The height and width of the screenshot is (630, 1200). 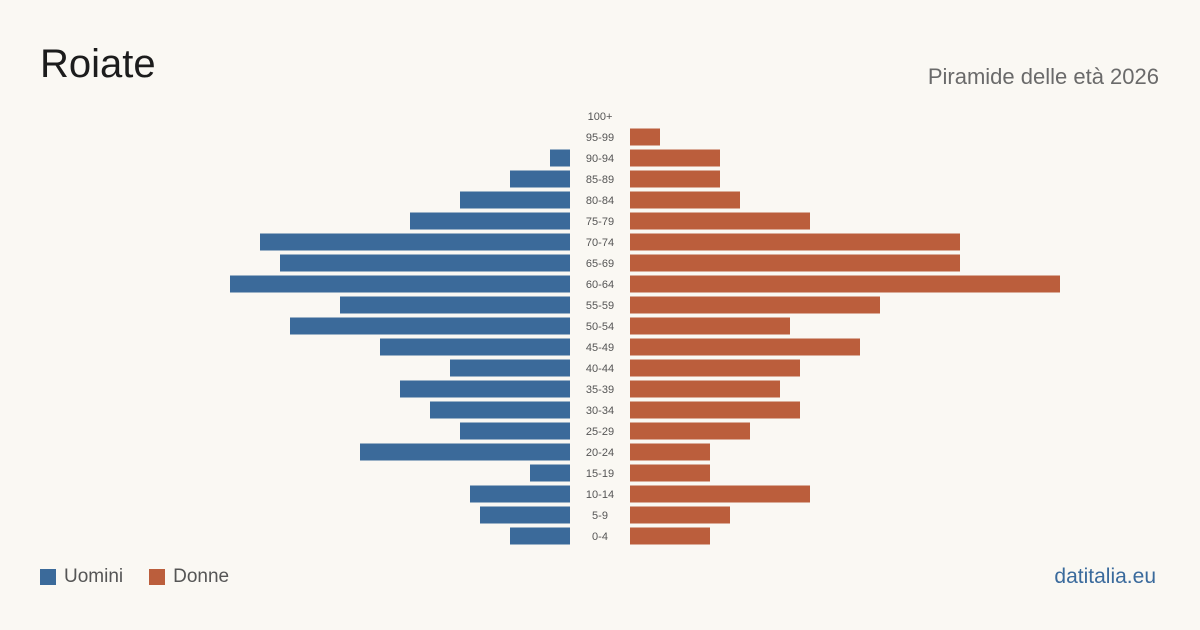 What do you see at coordinates (600, 138) in the screenshot?
I see `age-label-95-99: 95-99` at bounding box center [600, 138].